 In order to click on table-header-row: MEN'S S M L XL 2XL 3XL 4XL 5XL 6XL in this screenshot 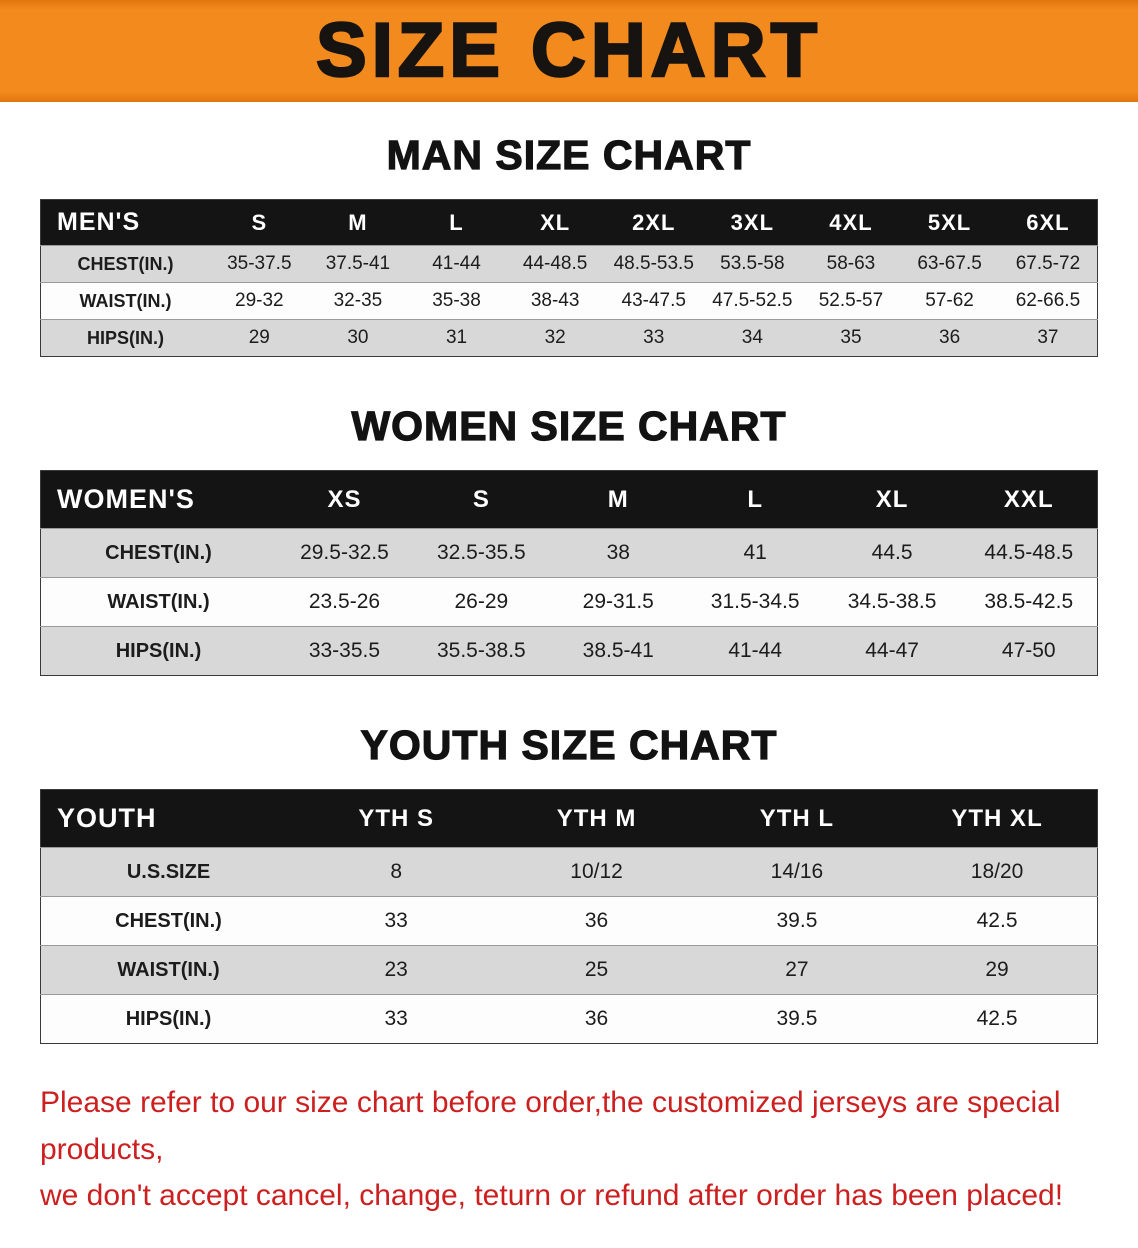, I will do `click(569, 222)`.